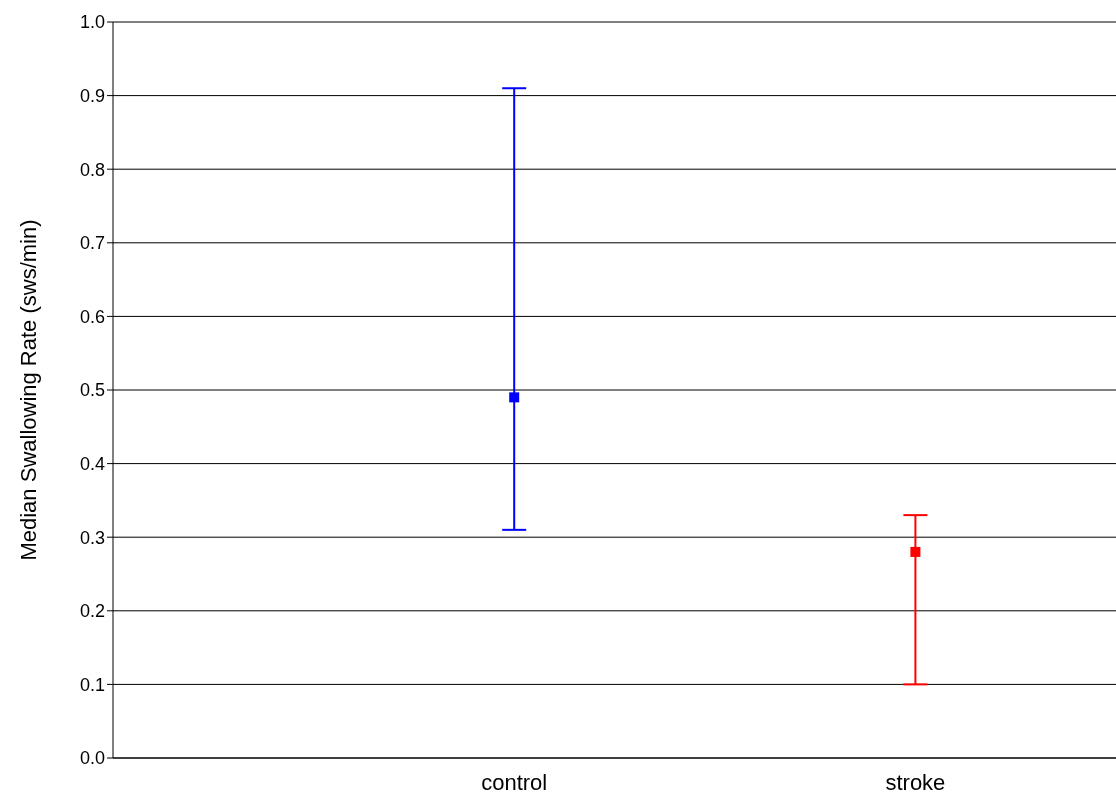 Image resolution: width=1116 pixels, height=812 pixels. Describe the element at coordinates (514, 782) in the screenshot. I see `x-tick-label: control` at that location.